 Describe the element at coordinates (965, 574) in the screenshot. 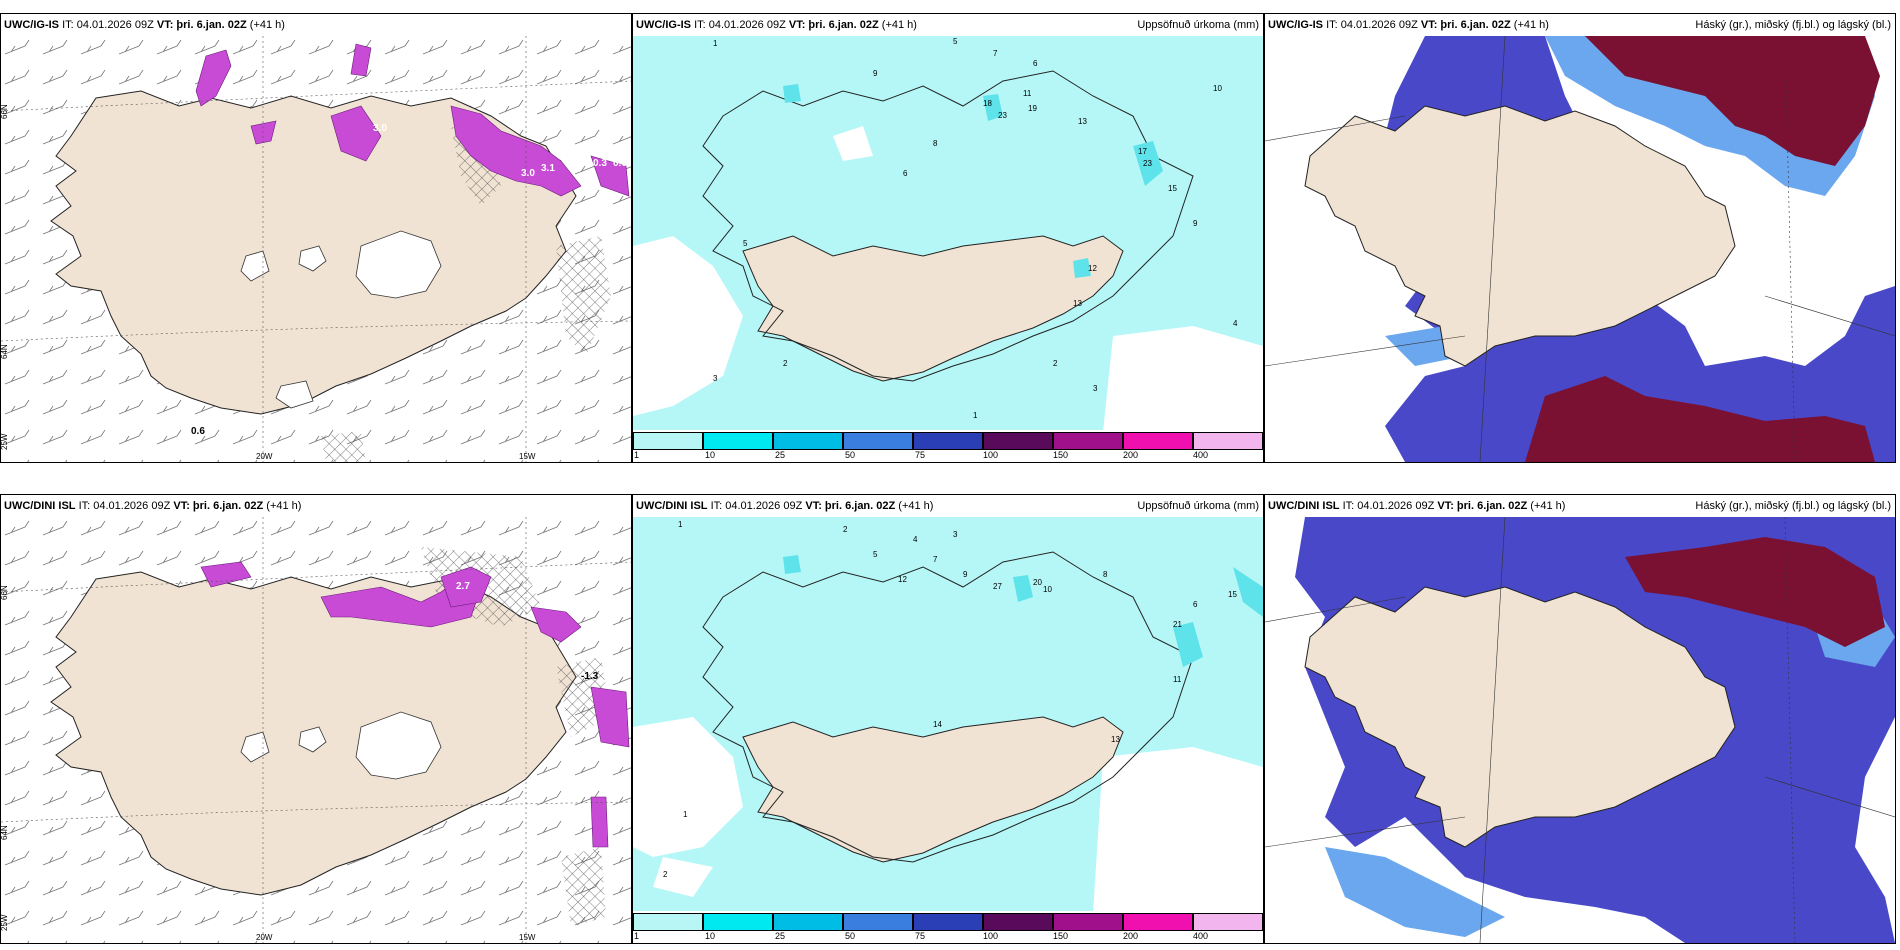

I see `svg-text: 9` at that location.